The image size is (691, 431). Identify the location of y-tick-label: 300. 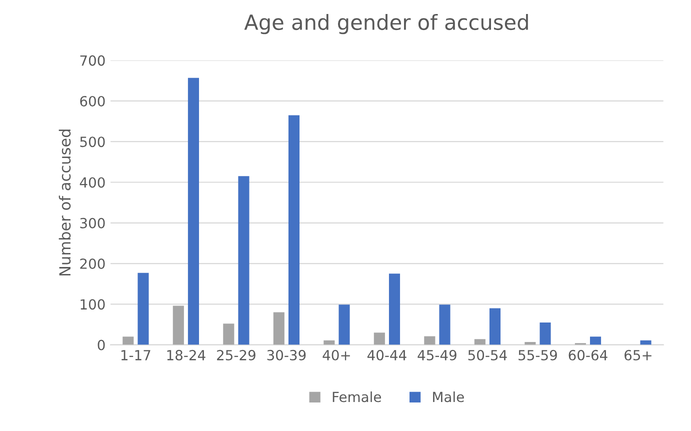
(92, 223).